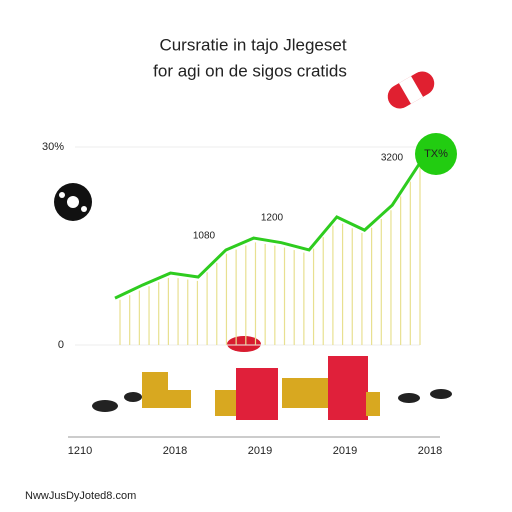  I want to click on footer: NwwJusDyJoted8.com, so click(80, 496).